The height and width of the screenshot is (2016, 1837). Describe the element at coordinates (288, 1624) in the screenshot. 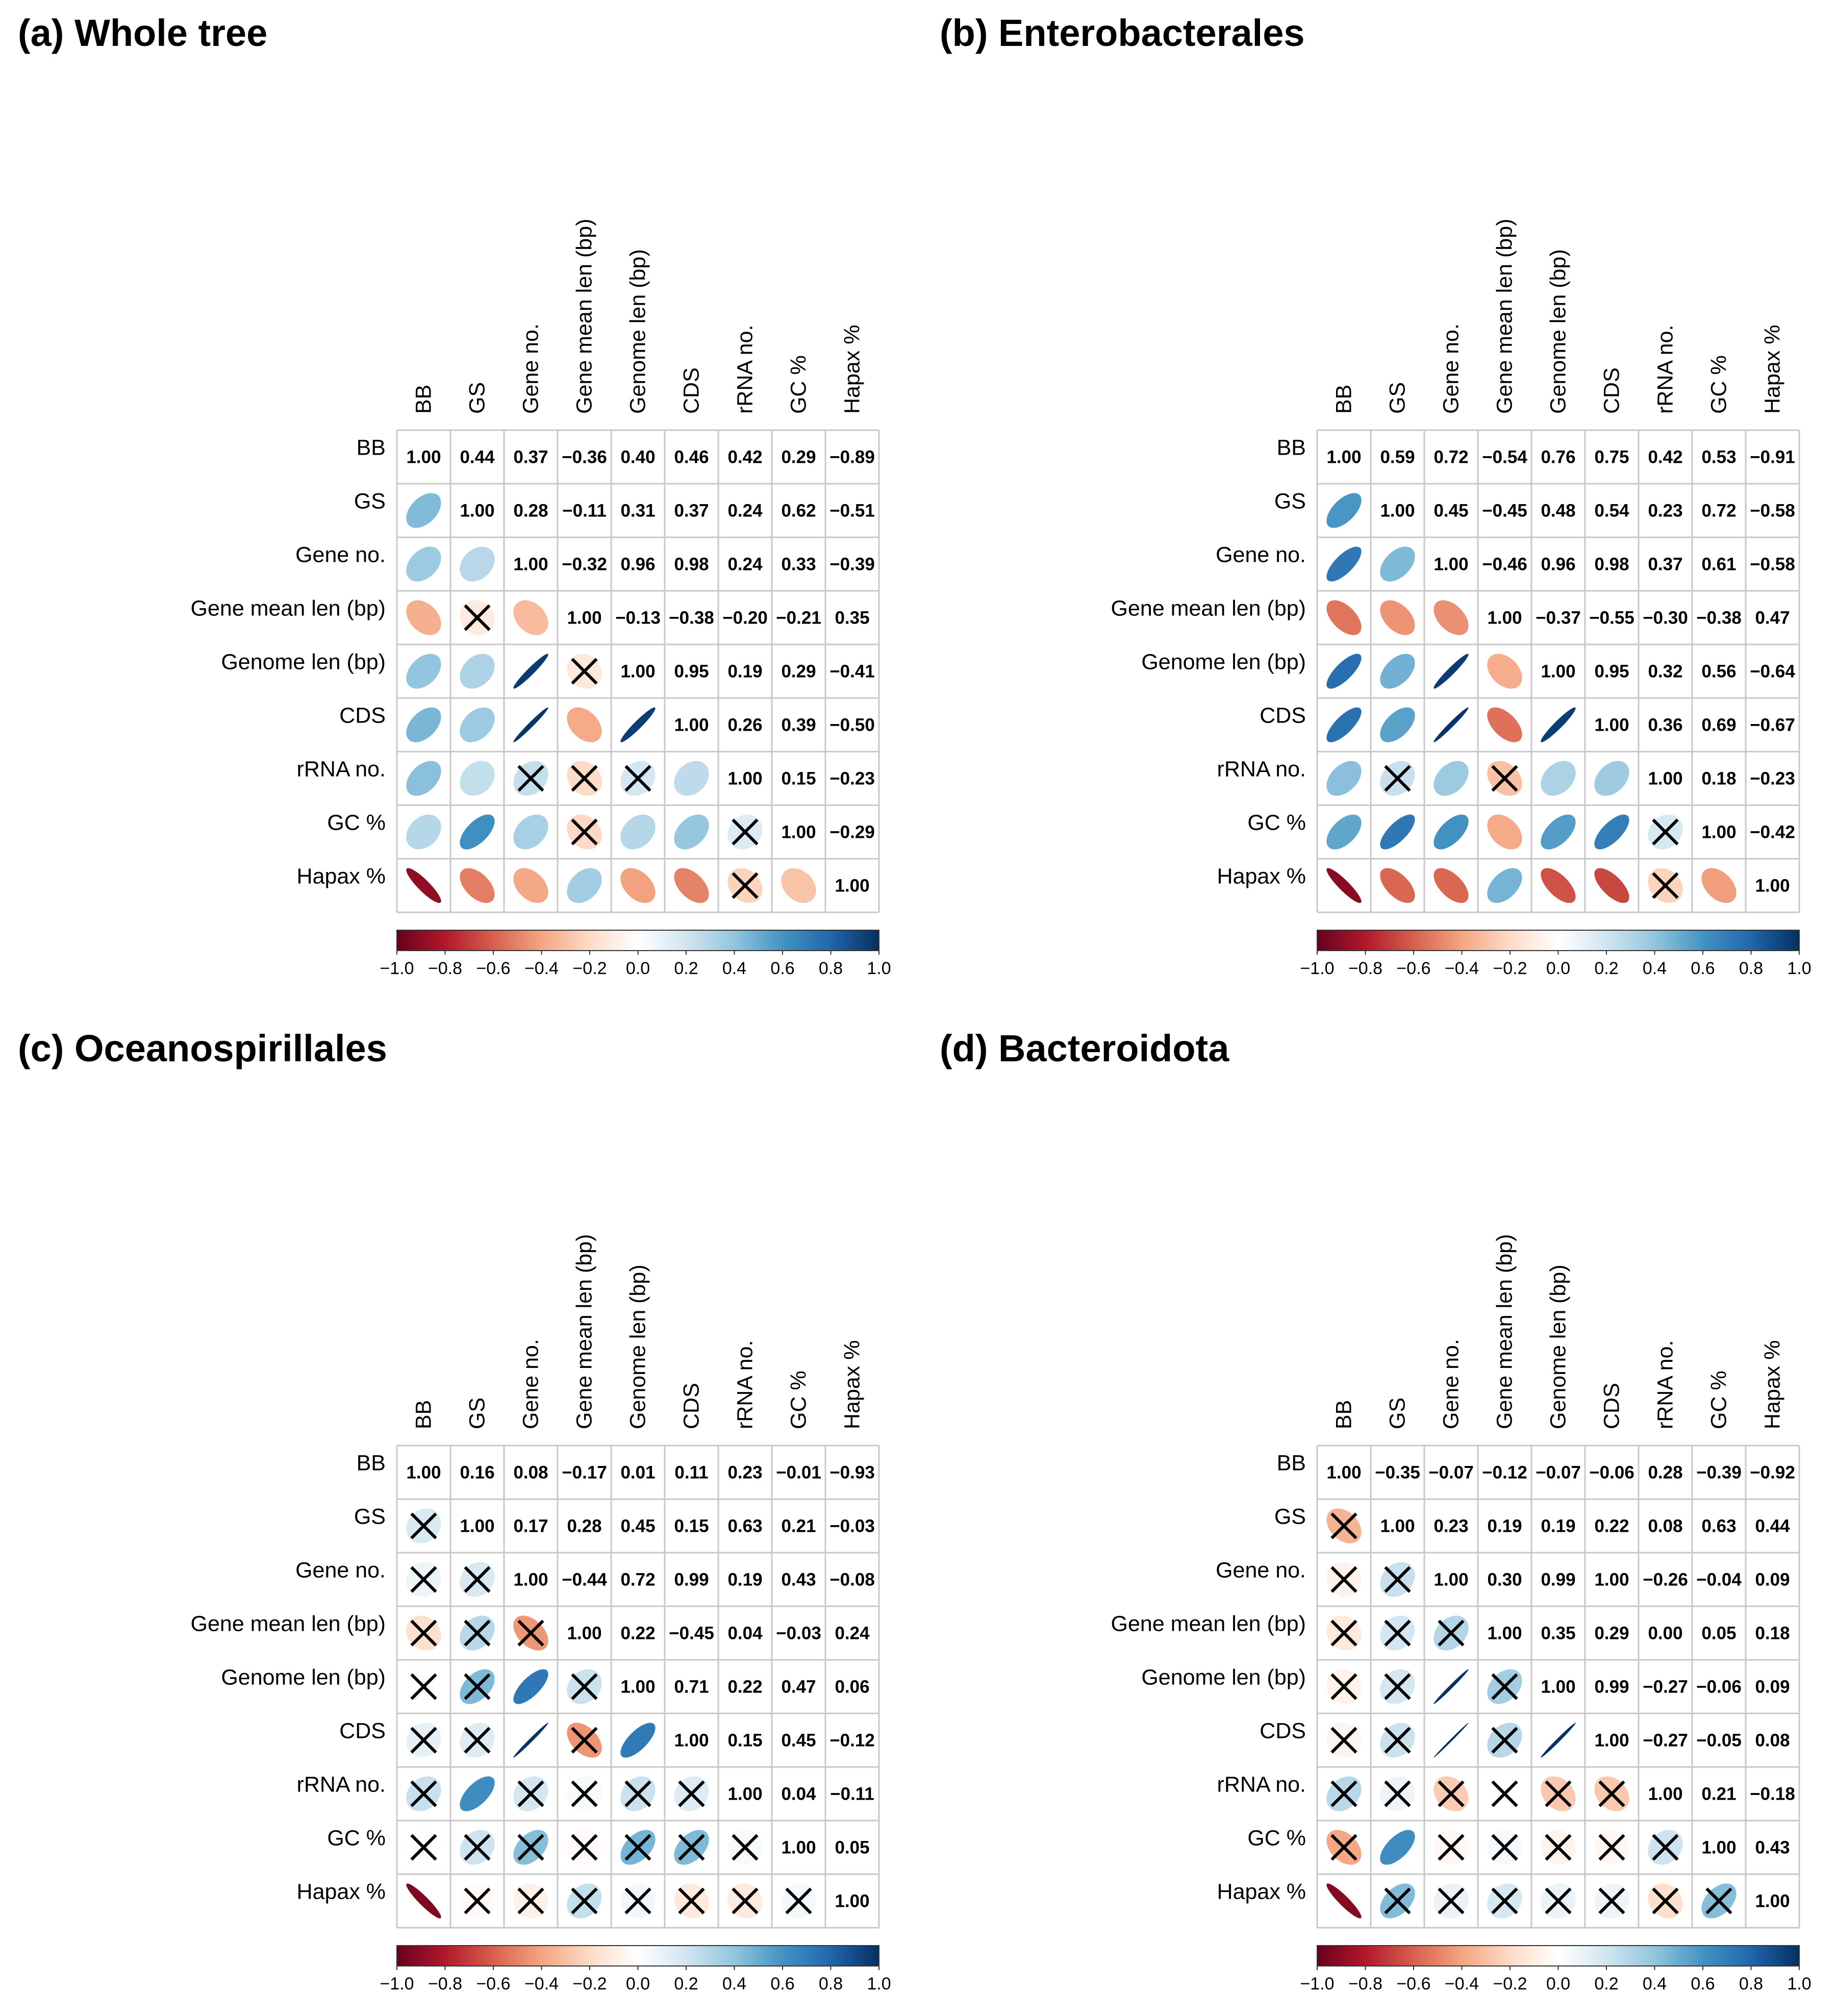

I see `row-label: Gene mean len (bp)` at that location.